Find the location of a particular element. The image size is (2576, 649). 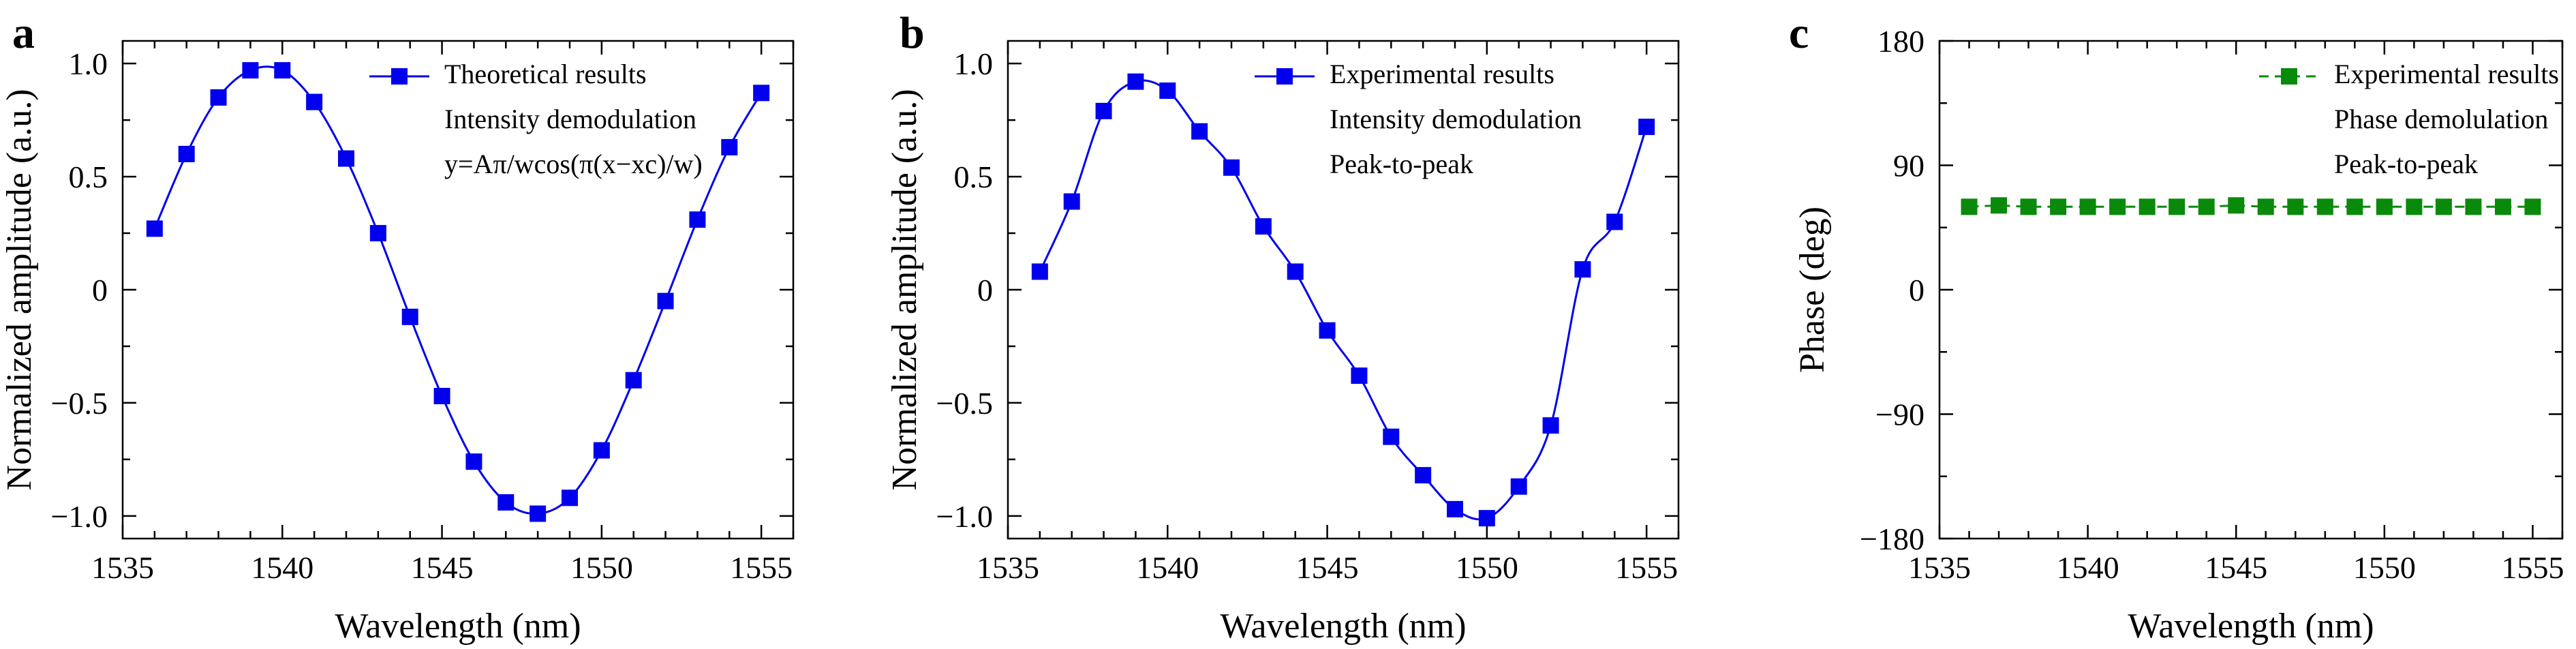

y-tick-label: 180 is located at coordinates (1901, 41).